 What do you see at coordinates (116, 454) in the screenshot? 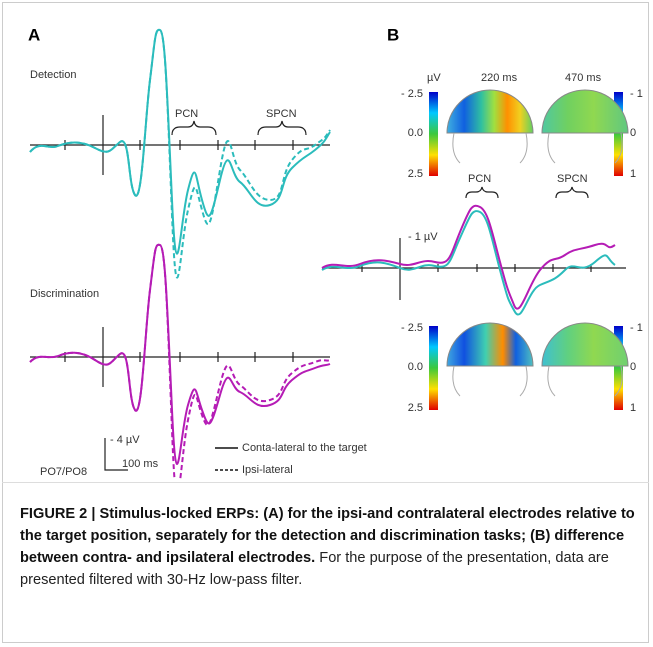
I see `scale-bar` at bounding box center [116, 454].